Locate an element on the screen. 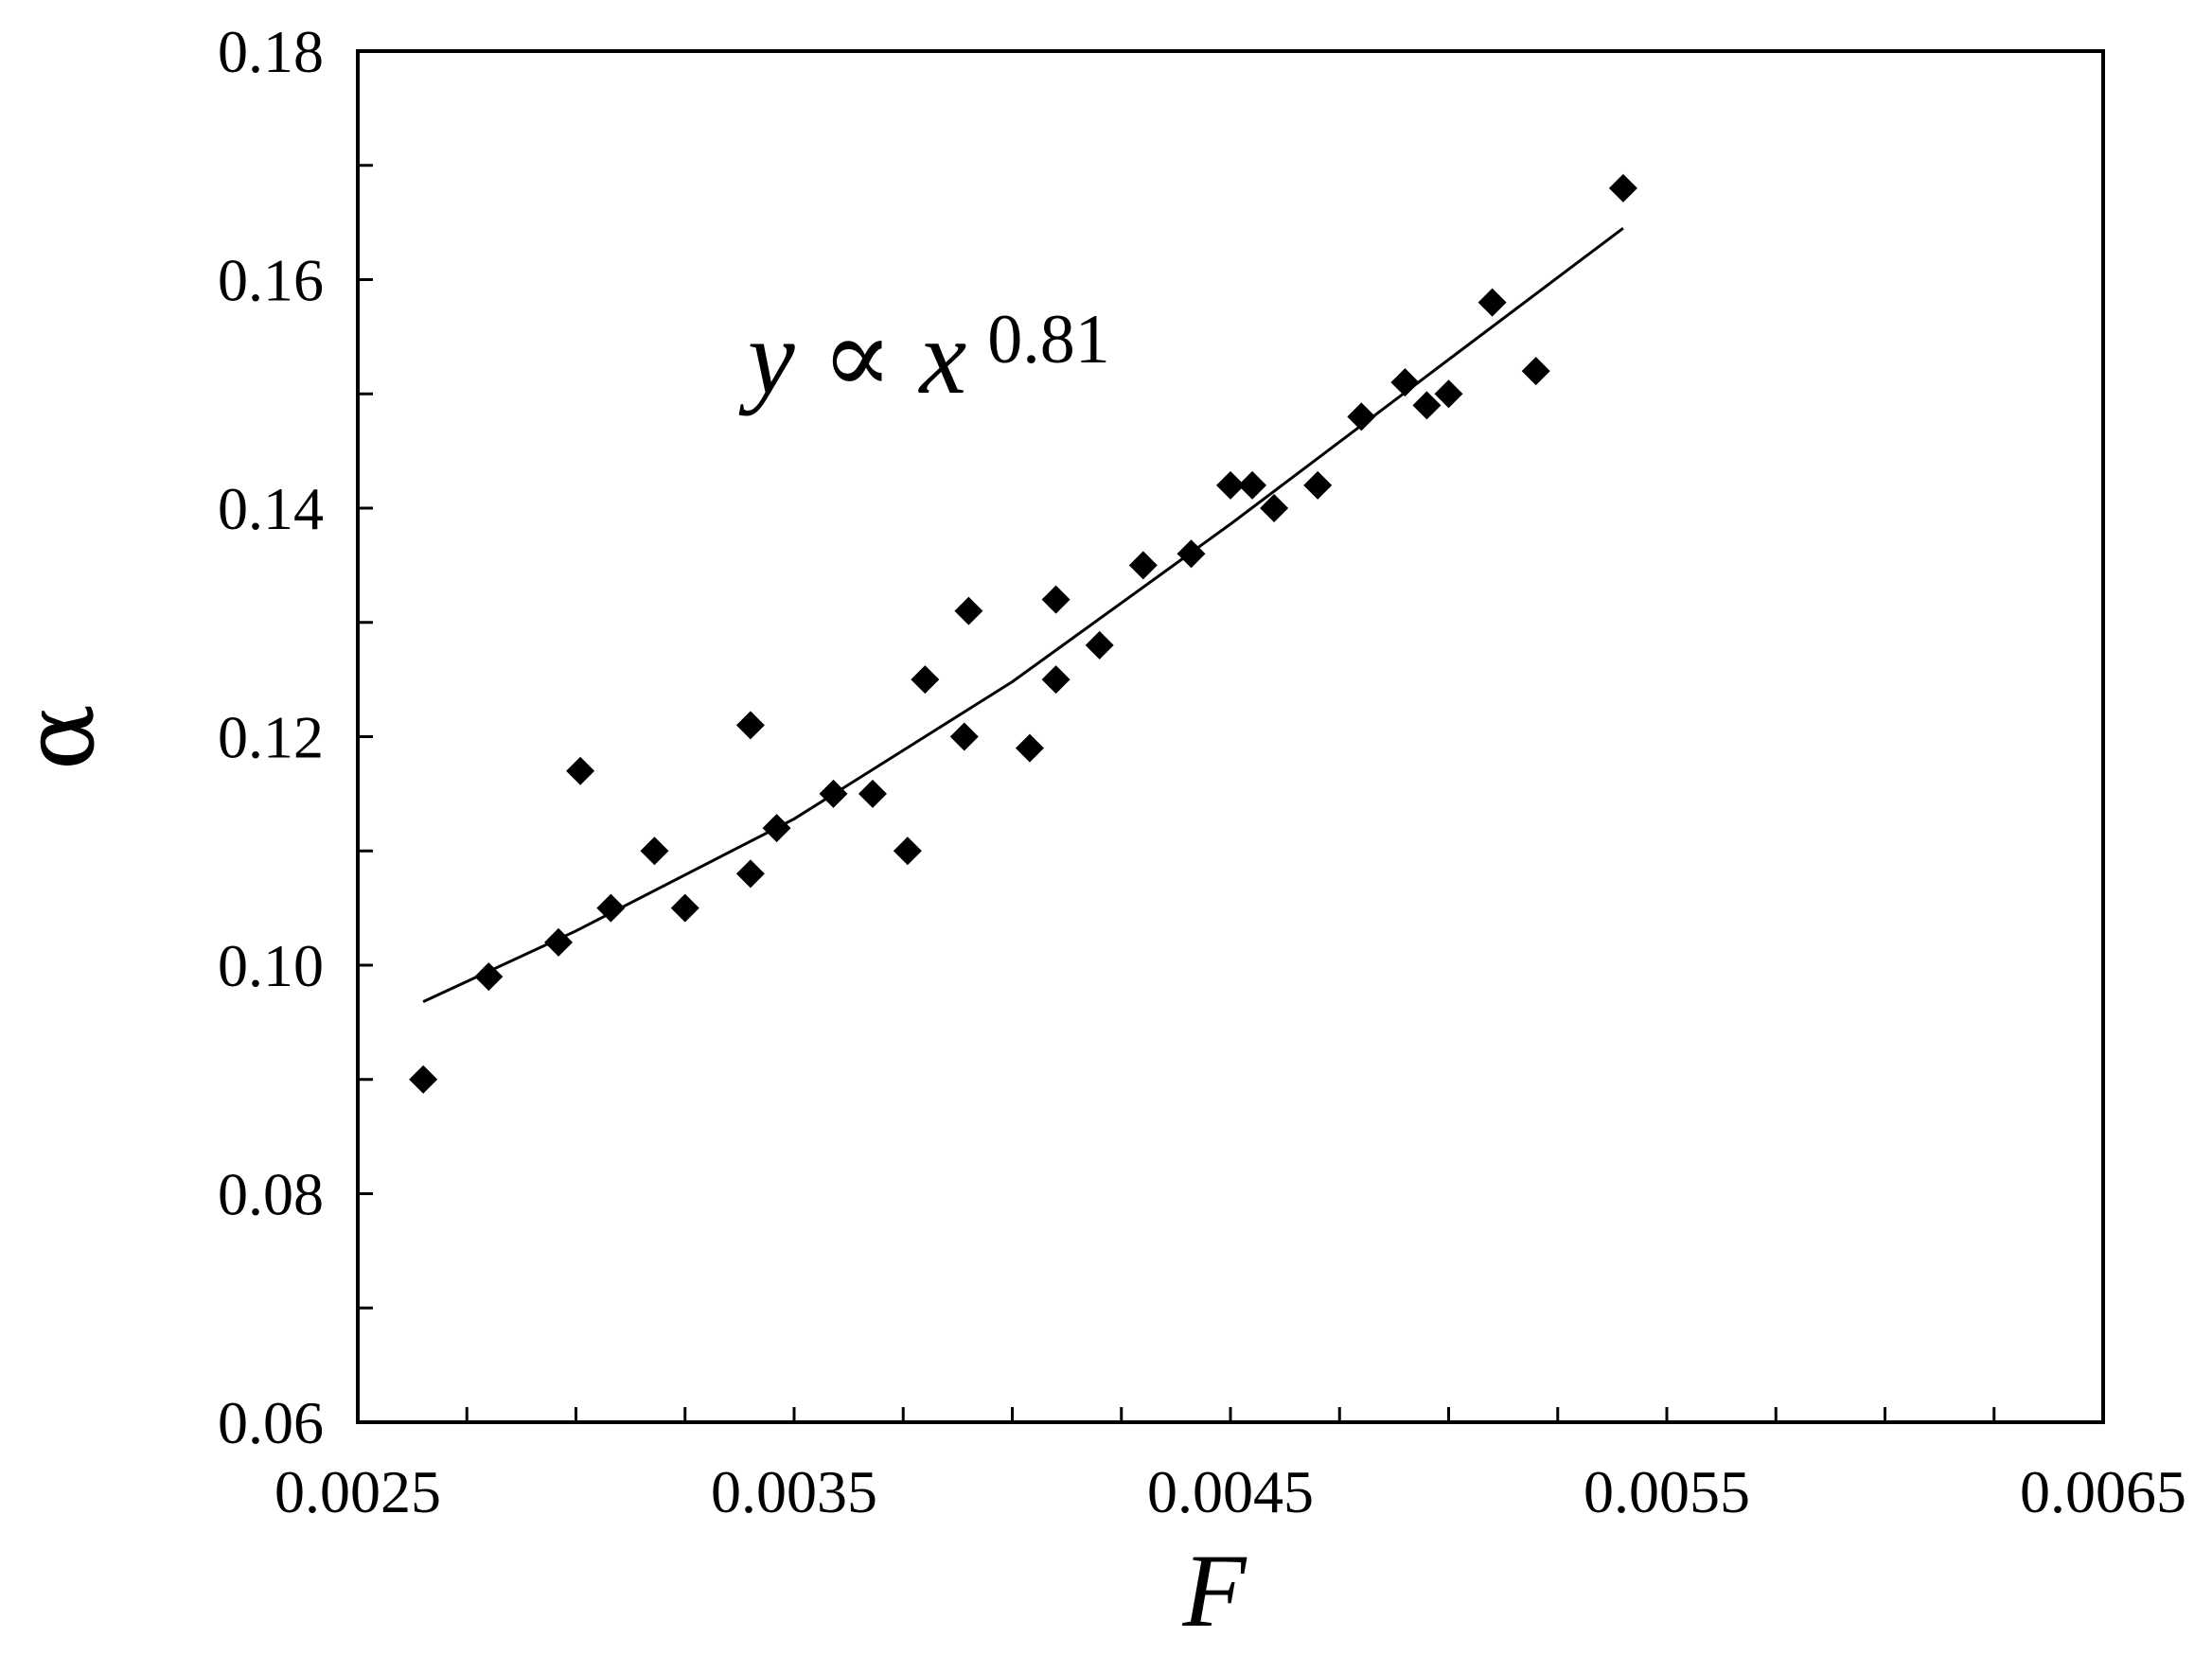 This screenshot has width=2212, height=1655. y-tick-label: 0.06 is located at coordinates (271, 1422).